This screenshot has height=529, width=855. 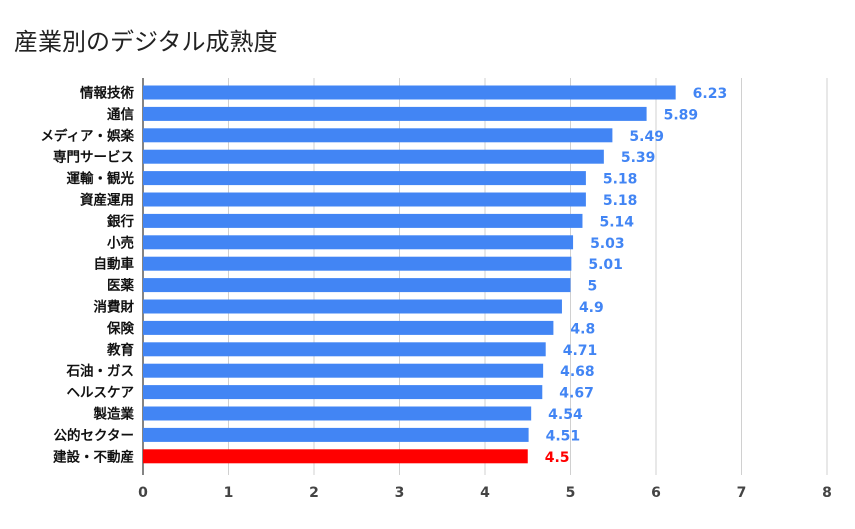 What do you see at coordinates (114, 307) in the screenshot?
I see `category-label: 消費財` at bounding box center [114, 307].